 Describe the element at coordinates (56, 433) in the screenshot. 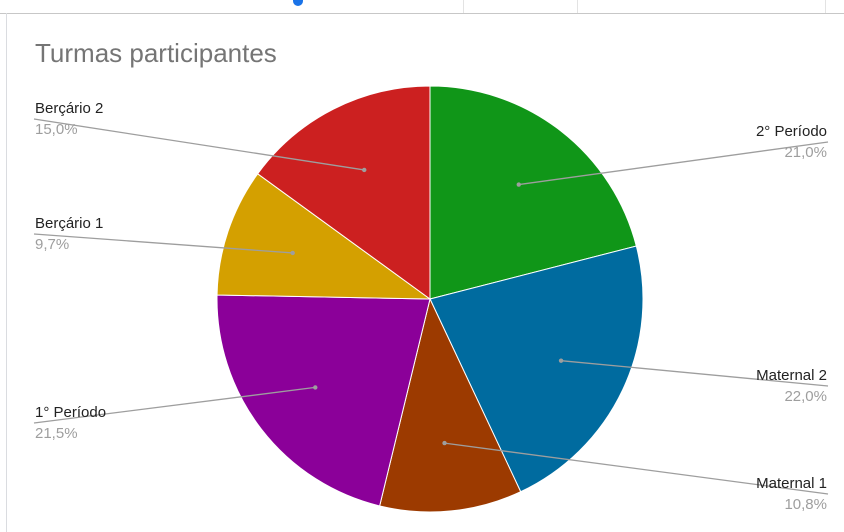

I see `slice-percent-1-periodo: 21,5%` at that location.